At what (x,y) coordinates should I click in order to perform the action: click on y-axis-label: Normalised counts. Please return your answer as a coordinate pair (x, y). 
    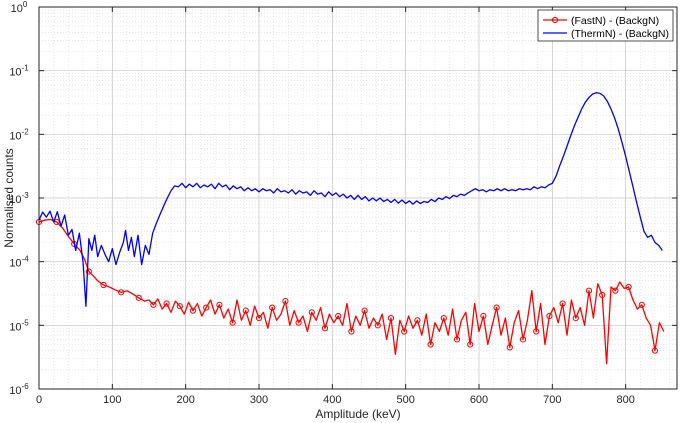
    Looking at the image, I should click on (9, 197).